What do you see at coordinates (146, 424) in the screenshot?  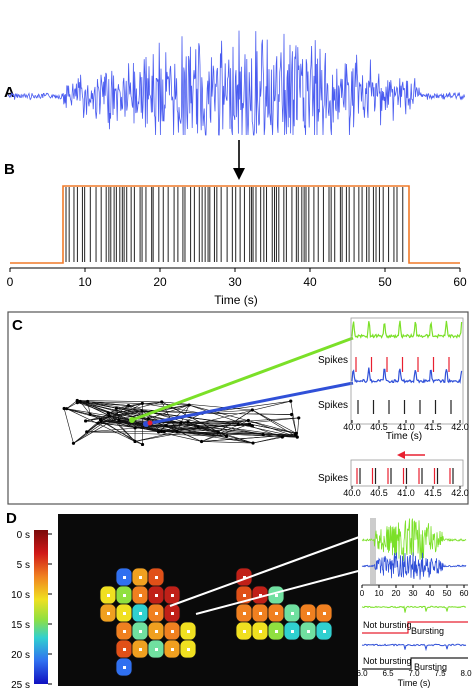 I see `blue-node` at bounding box center [146, 424].